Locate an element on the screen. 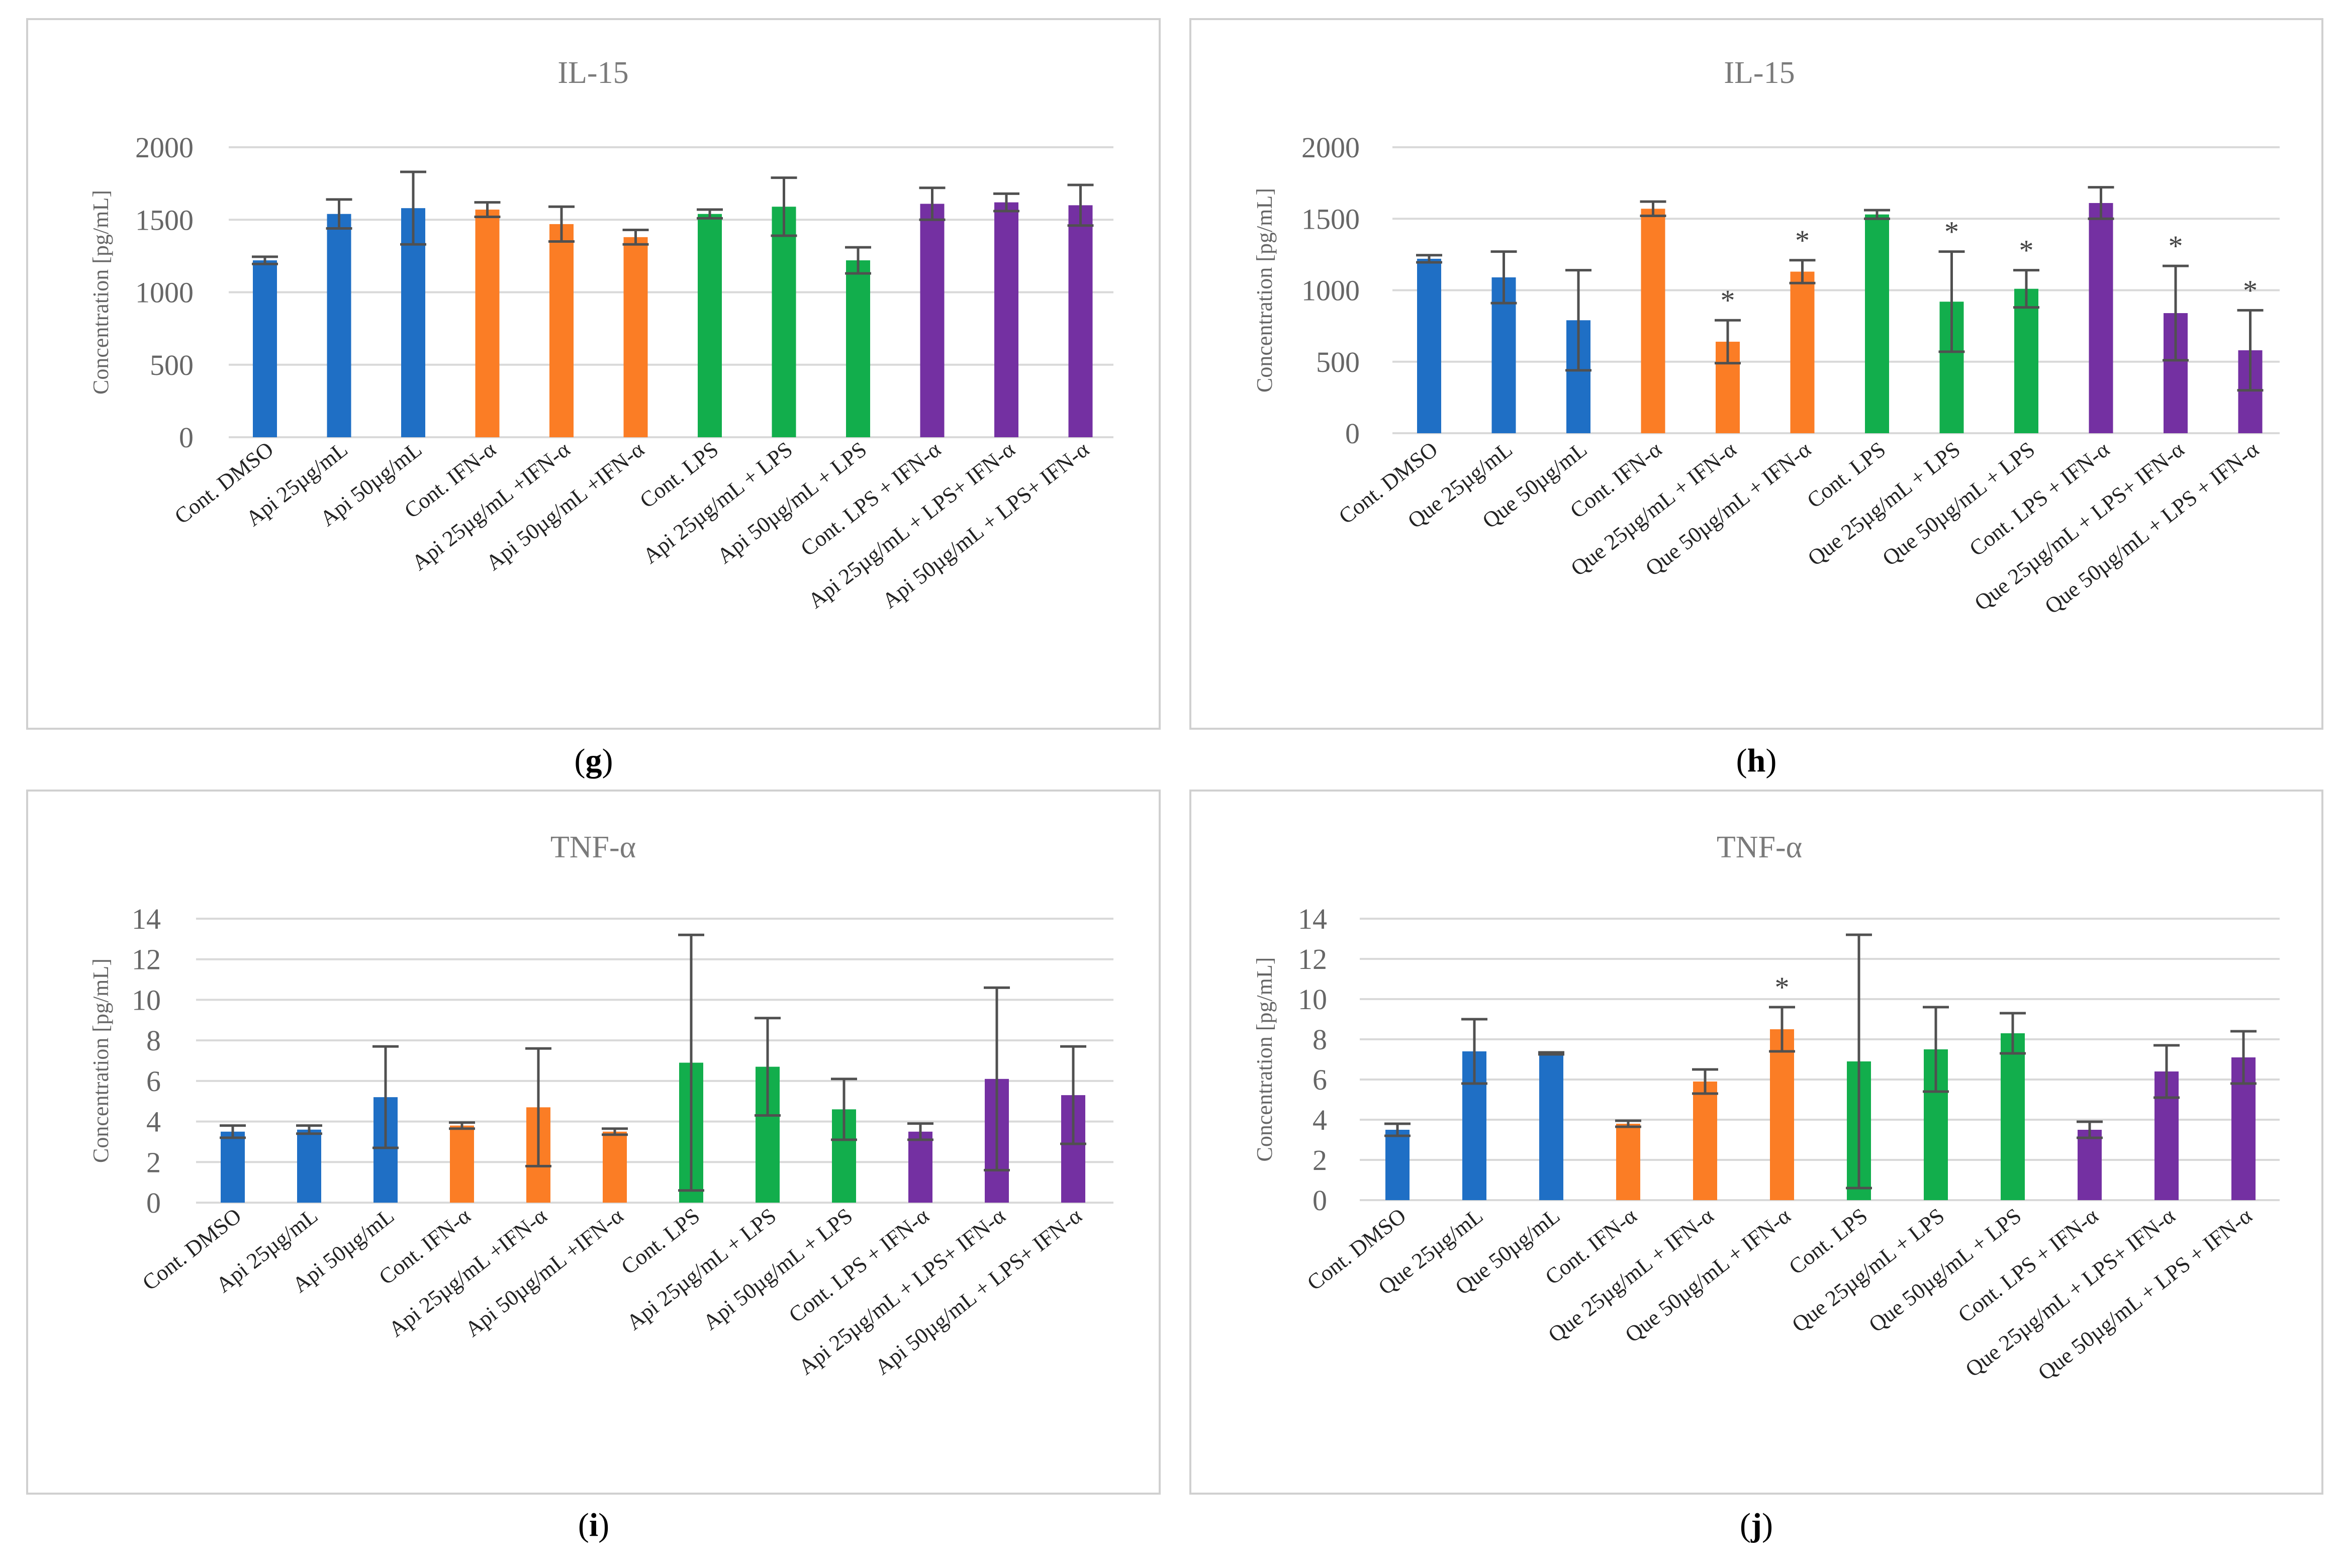 The image size is (2343, 1568). category-label: Cont. LPS + IFN-α is located at coordinates (2028, 1265).